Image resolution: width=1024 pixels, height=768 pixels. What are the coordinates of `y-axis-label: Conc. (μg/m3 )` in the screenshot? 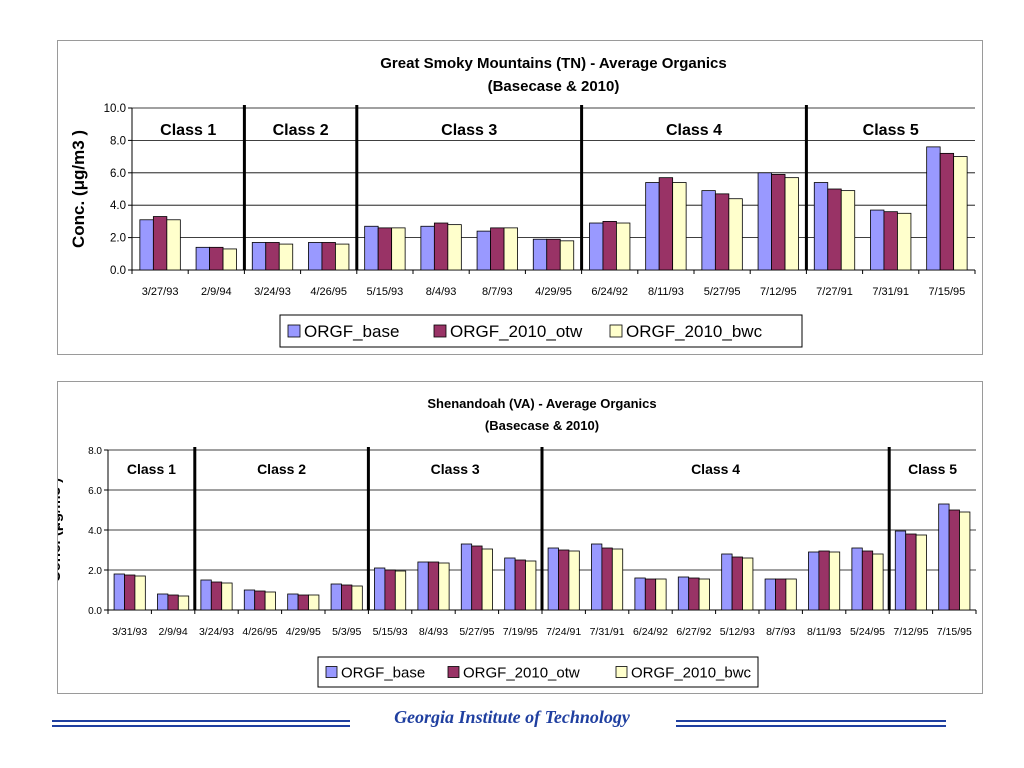 It's located at (78, 189).